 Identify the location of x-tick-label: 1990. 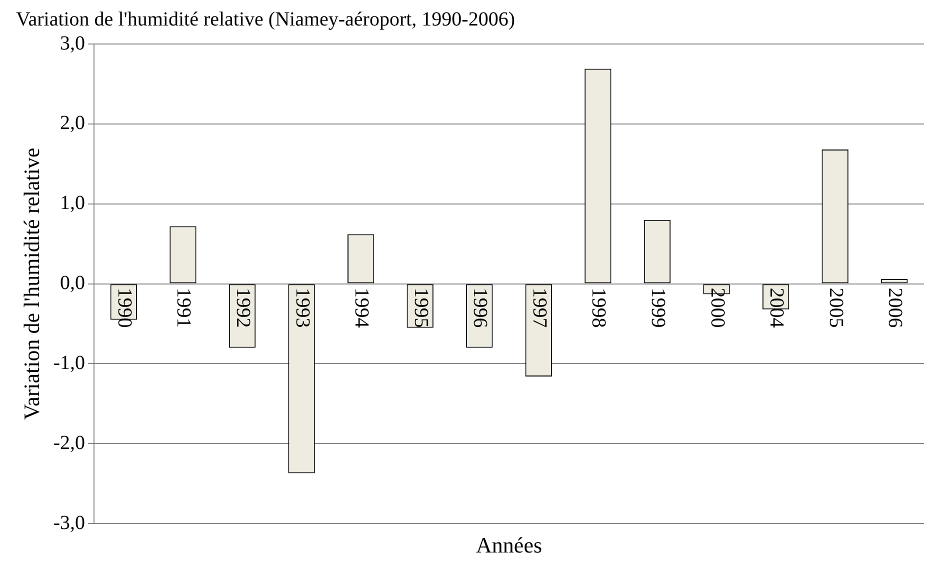
(124, 308).